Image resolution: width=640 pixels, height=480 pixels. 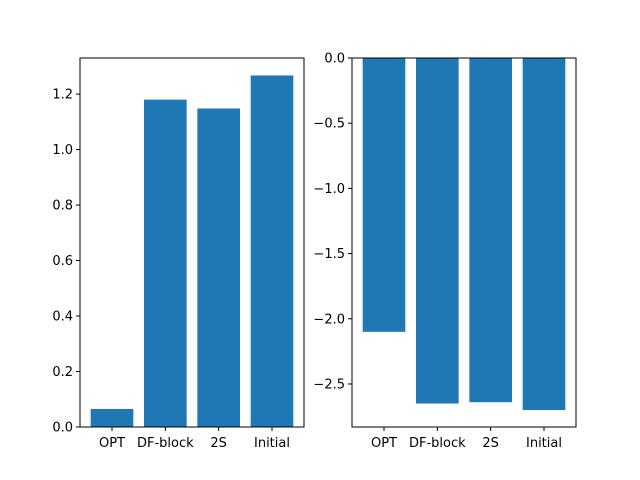 I want to click on y-tick-label: 1.2, so click(x=62, y=95).